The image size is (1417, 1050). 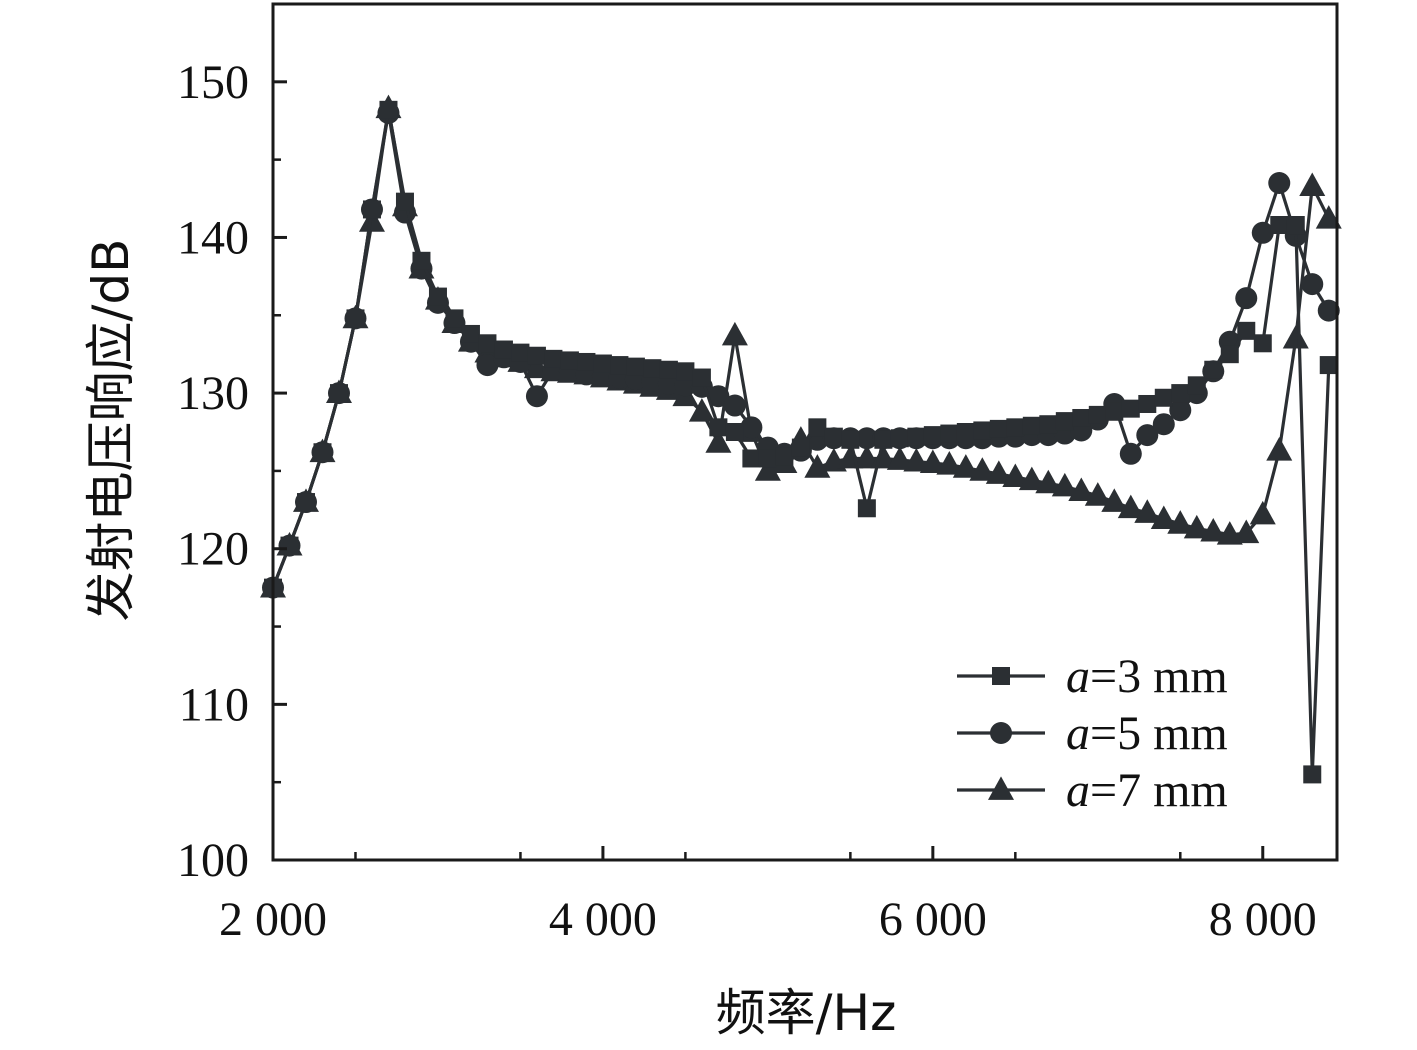 What do you see at coordinates (1147, 676) in the screenshot?
I see `legend-label: a=3 mm` at bounding box center [1147, 676].